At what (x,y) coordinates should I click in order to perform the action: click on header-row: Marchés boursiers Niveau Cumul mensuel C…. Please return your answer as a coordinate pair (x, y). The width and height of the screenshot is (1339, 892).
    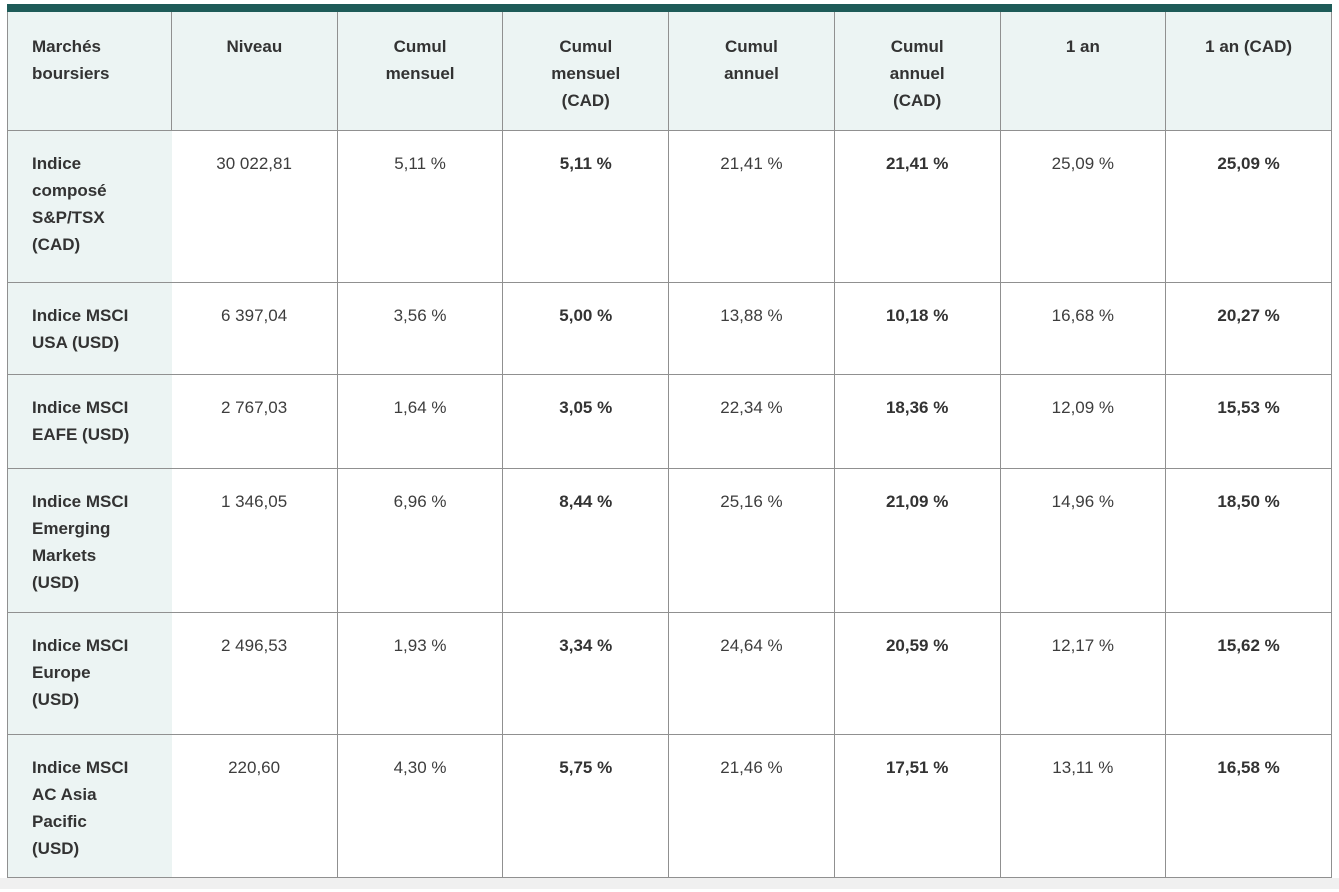
    Looking at the image, I should click on (669, 71).